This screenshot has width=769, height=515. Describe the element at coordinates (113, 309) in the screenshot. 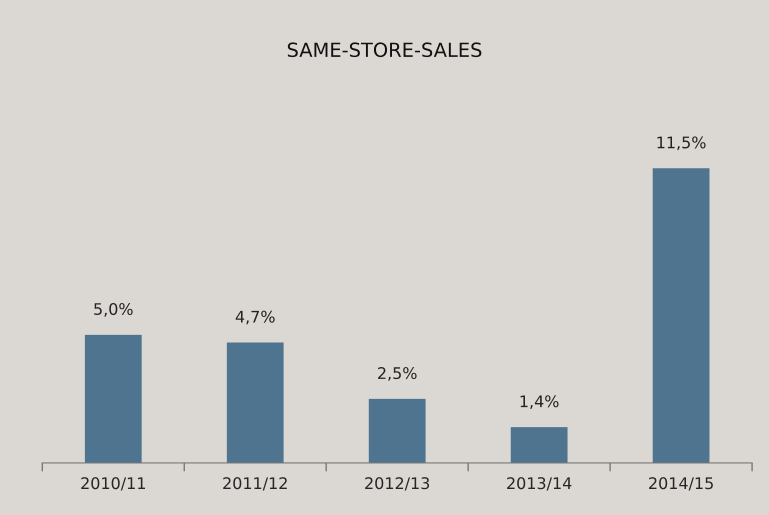

I see `data-label: 5,0%` at that location.